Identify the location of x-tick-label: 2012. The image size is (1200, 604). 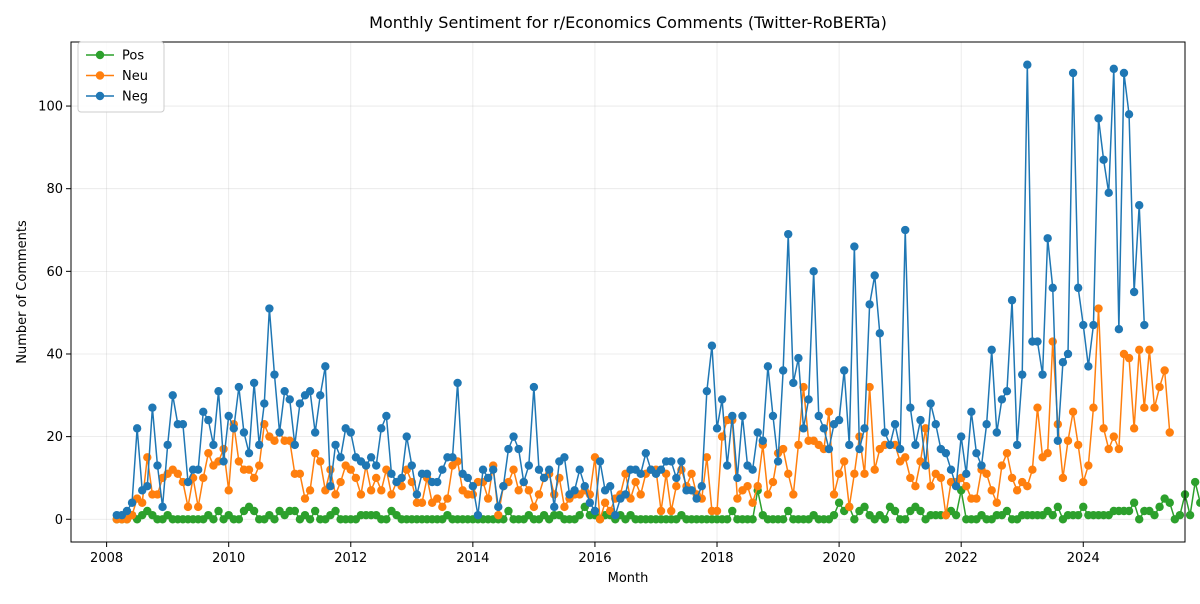
(350, 558).